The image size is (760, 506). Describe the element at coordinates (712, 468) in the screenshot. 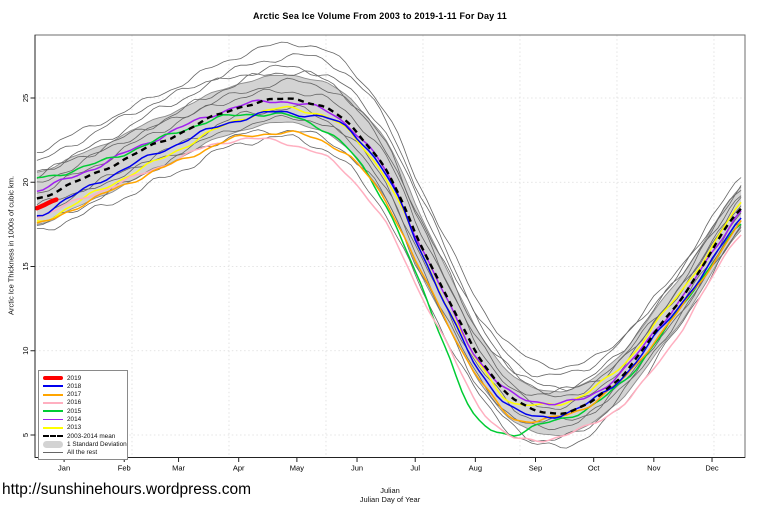

I see `x-tick-label: Dec` at that location.